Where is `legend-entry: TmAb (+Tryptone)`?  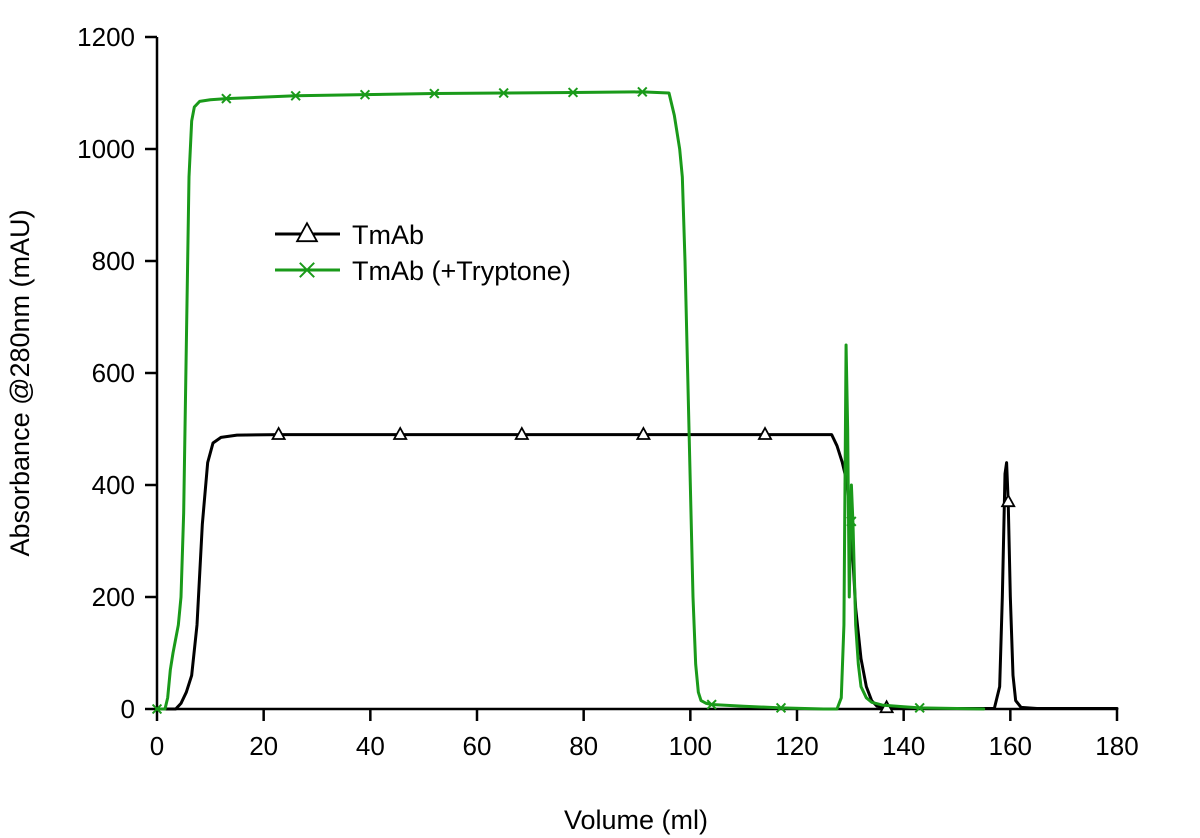
legend-entry: TmAb (+Tryptone) is located at coordinates (423, 271).